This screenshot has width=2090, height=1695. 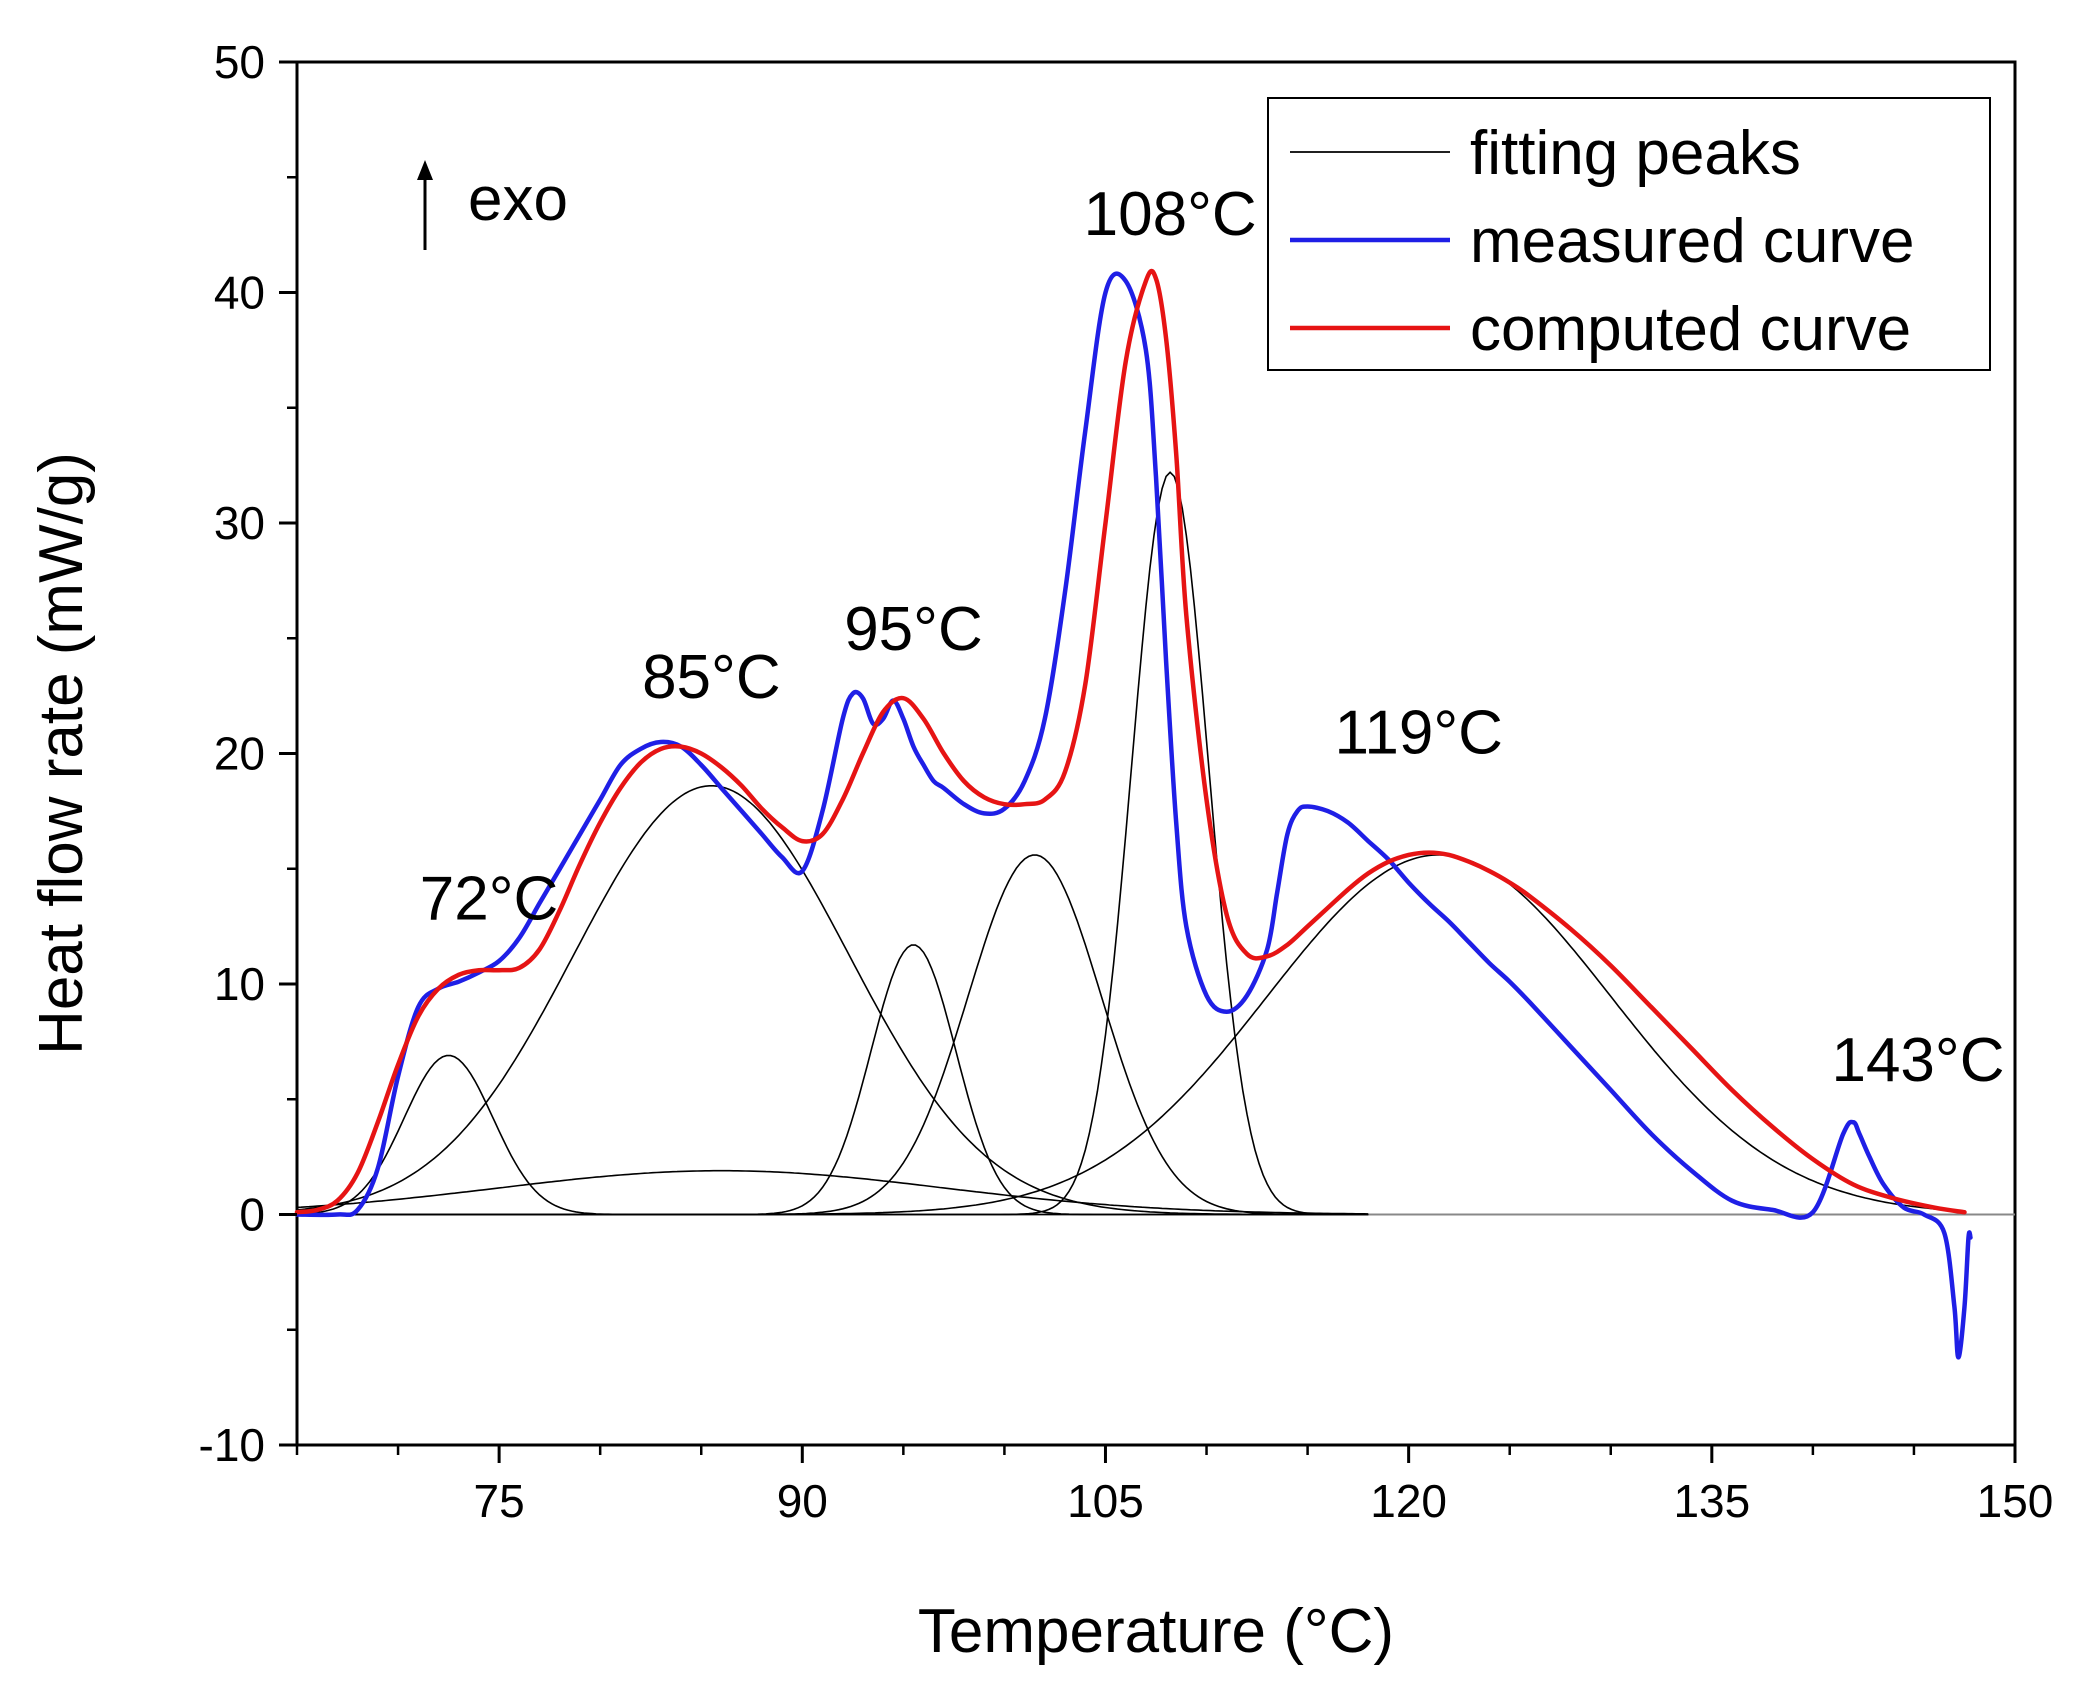 I want to click on y-tick-label: 10, so click(x=239, y=984).